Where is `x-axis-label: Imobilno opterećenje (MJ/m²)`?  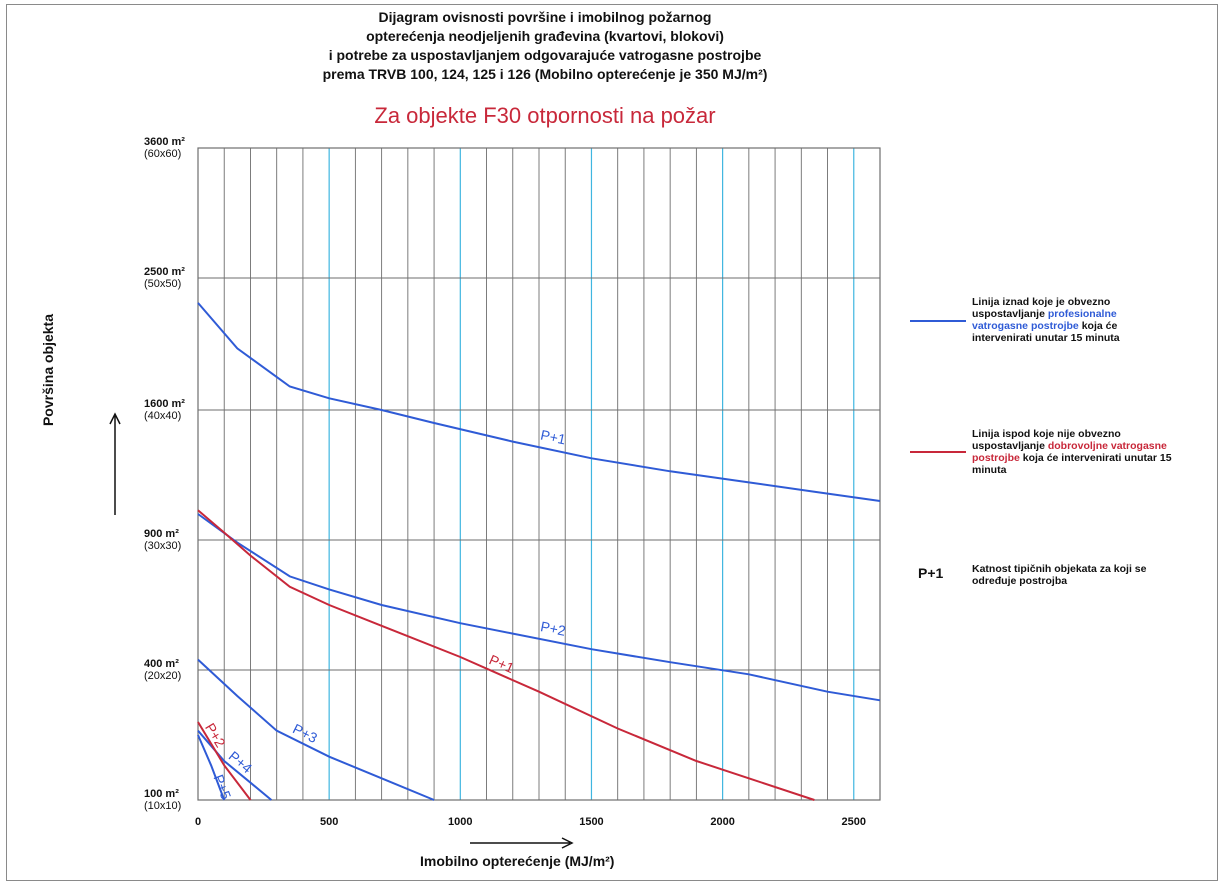 x-axis-label: Imobilno opterećenje (MJ/m²) is located at coordinates (517, 861).